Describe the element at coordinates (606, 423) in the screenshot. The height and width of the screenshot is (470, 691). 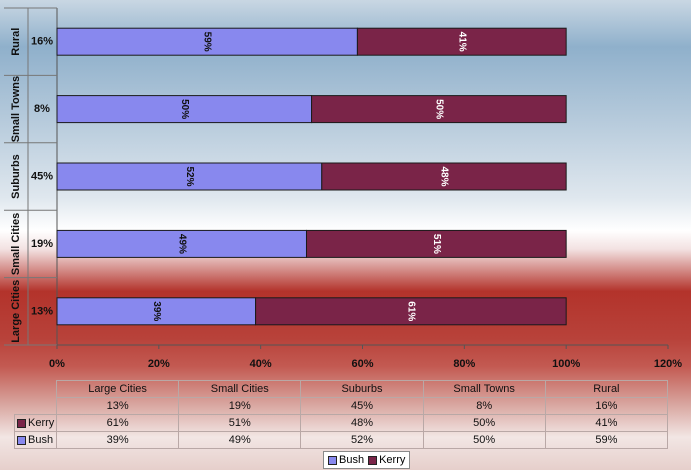
I see `table-cell: 41%` at that location.